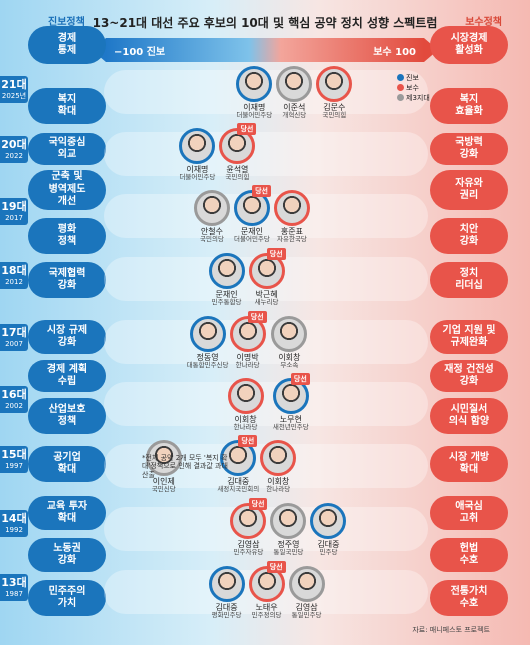  I want to click on cons-policy-label: 시장 개방 확대, so click(469, 463).